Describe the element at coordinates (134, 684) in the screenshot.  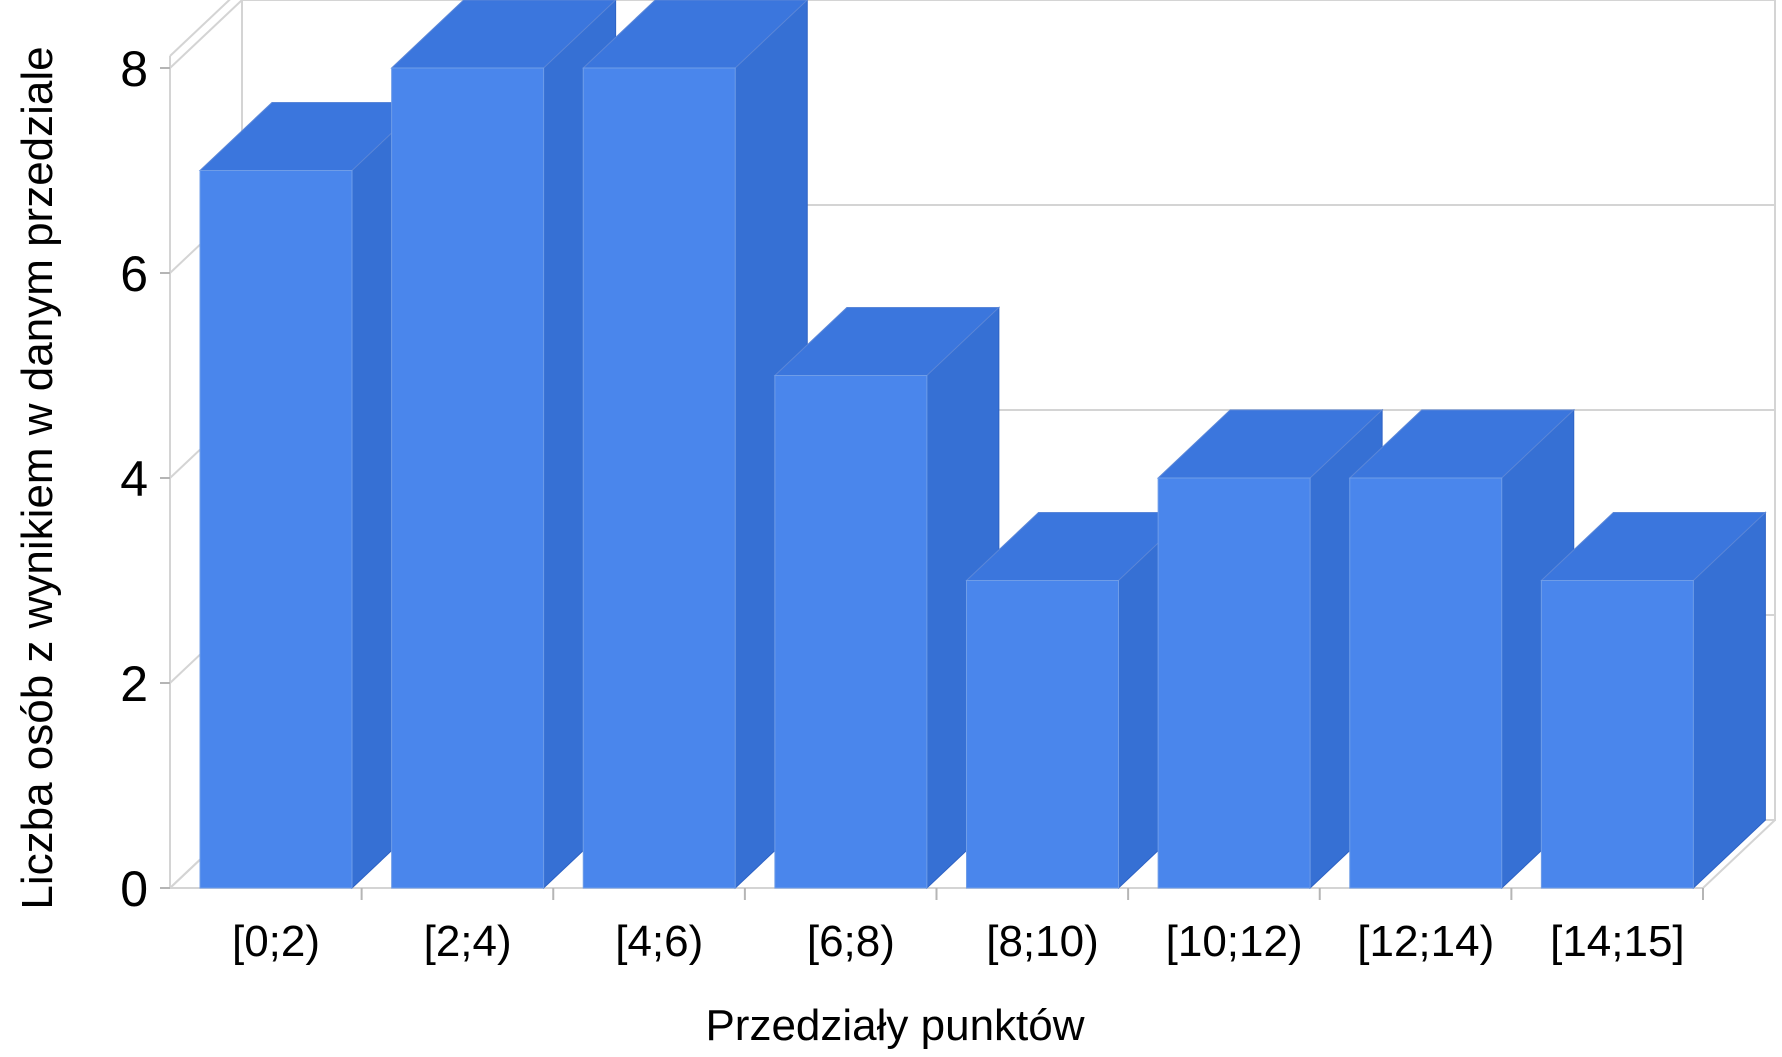
I see `y-tick-label: 2` at that location.